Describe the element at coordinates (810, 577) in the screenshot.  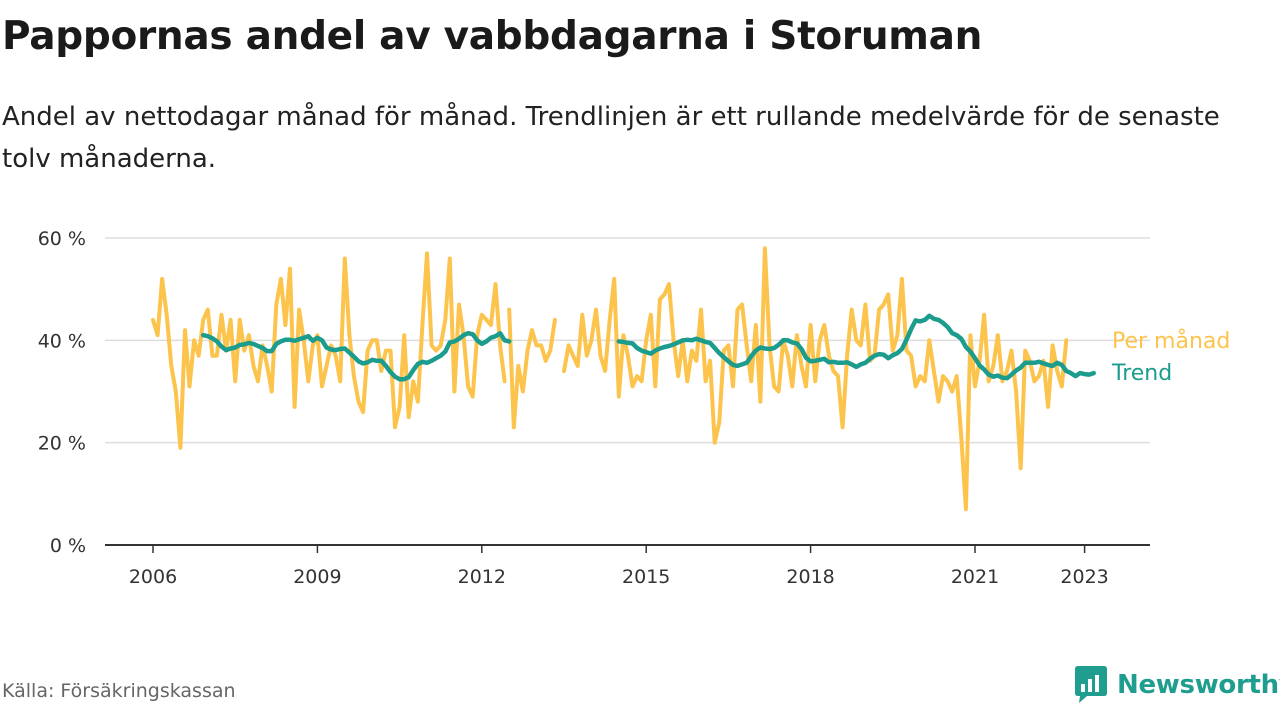
I see `x-tick-label: 2018` at that location.